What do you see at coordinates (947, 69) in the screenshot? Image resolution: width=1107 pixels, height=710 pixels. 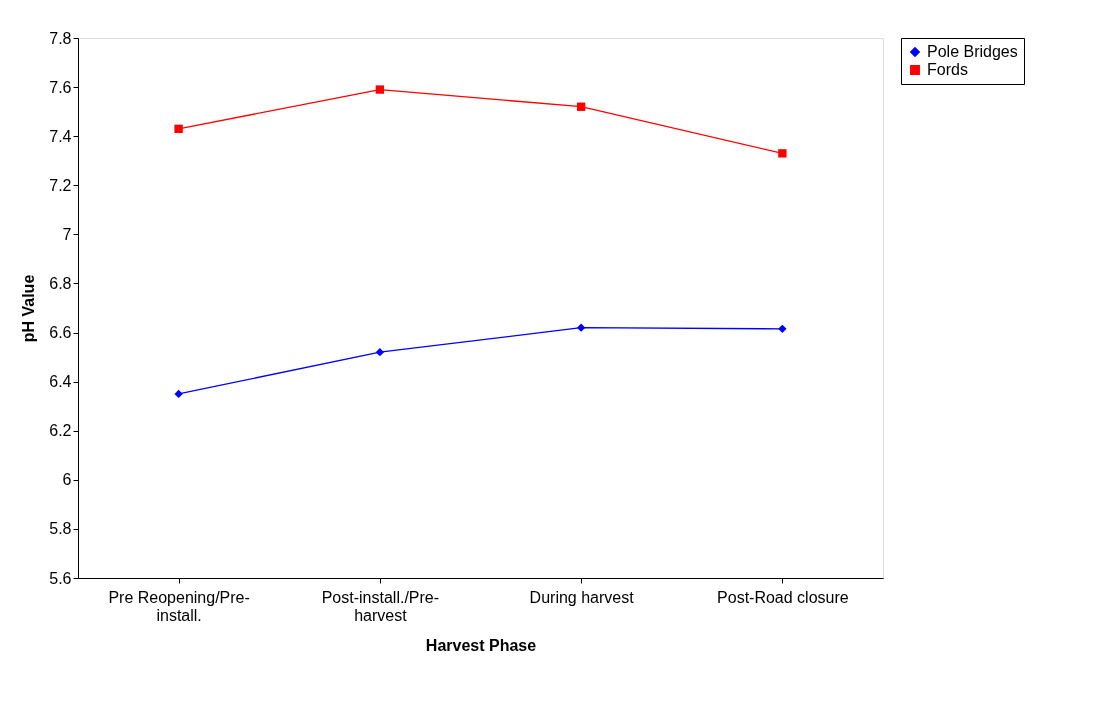 I see `legend-label: Fords` at bounding box center [947, 69].